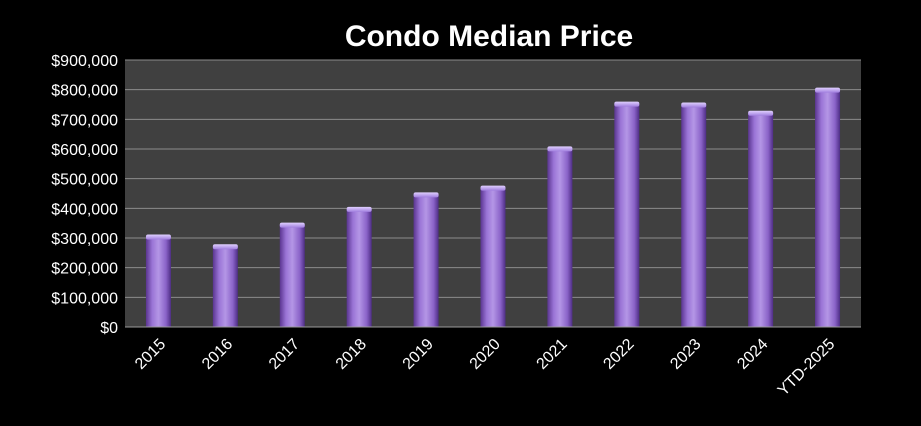  I want to click on y-tick-label: $200,000, so click(84, 269).